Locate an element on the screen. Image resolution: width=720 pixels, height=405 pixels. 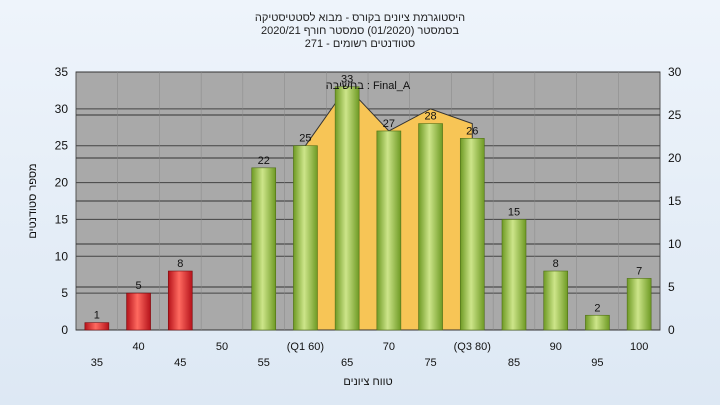
y-tick-3: 15 is located at coordinates (62, 219).